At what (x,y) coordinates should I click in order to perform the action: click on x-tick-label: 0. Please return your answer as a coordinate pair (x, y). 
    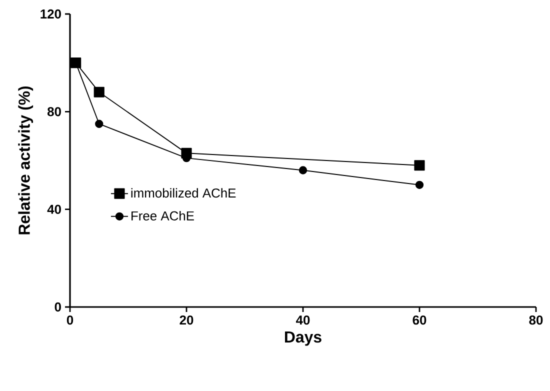
    Looking at the image, I should click on (70, 320).